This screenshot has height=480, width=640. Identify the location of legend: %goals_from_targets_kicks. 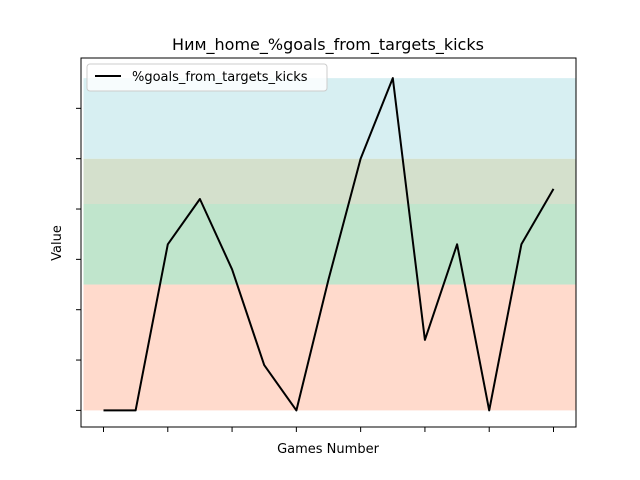
(207, 77).